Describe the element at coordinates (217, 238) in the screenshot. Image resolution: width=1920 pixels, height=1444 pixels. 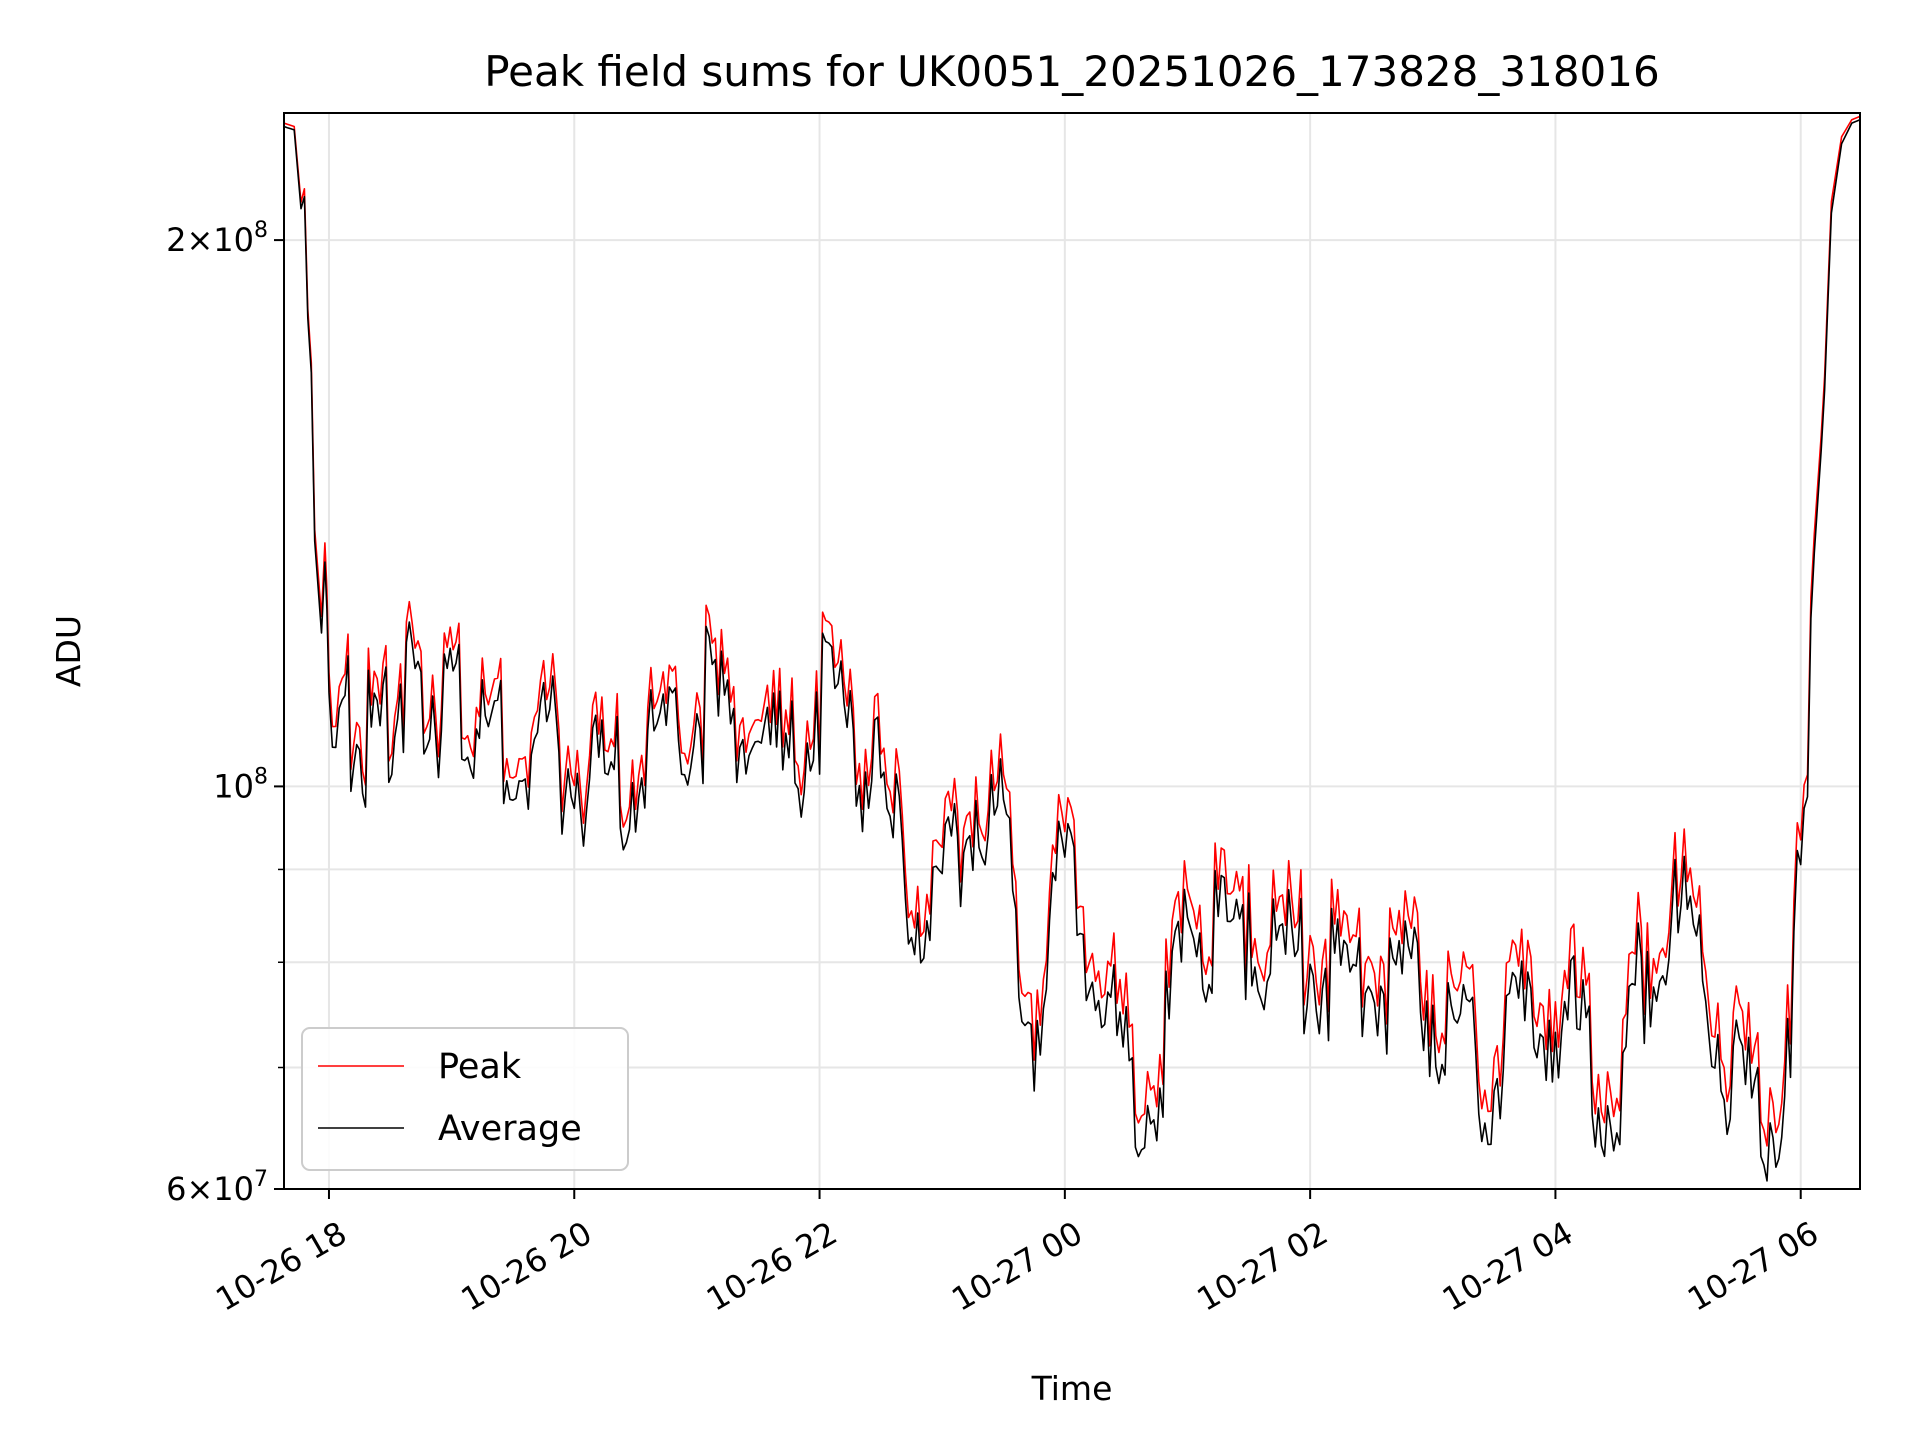
I see `y-tick-label: 2×108` at that location.